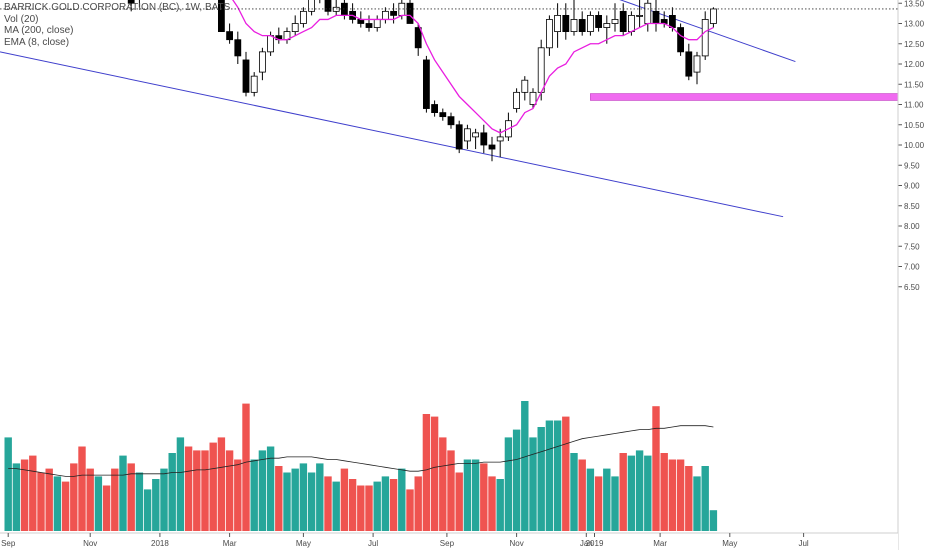 This screenshot has height=555, width=932. Describe the element at coordinates (21, 19) in the screenshot. I see `indicator-volume: Vol (20)` at that location.